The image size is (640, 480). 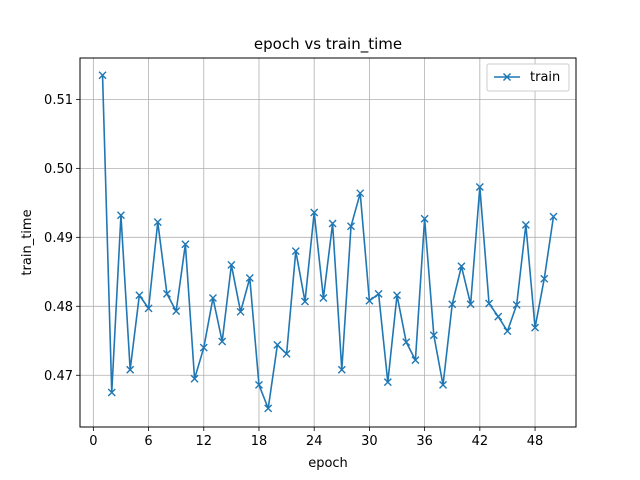 What do you see at coordinates (58, 169) in the screenshot?
I see `y-tick-label: 0.50` at bounding box center [58, 169].